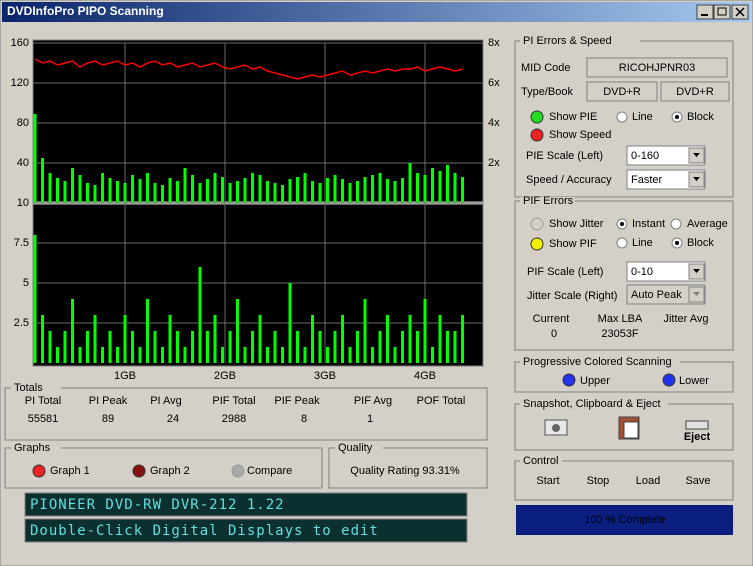  Describe the element at coordinates (355, 448) in the screenshot. I see `group-title: Quality` at that location.